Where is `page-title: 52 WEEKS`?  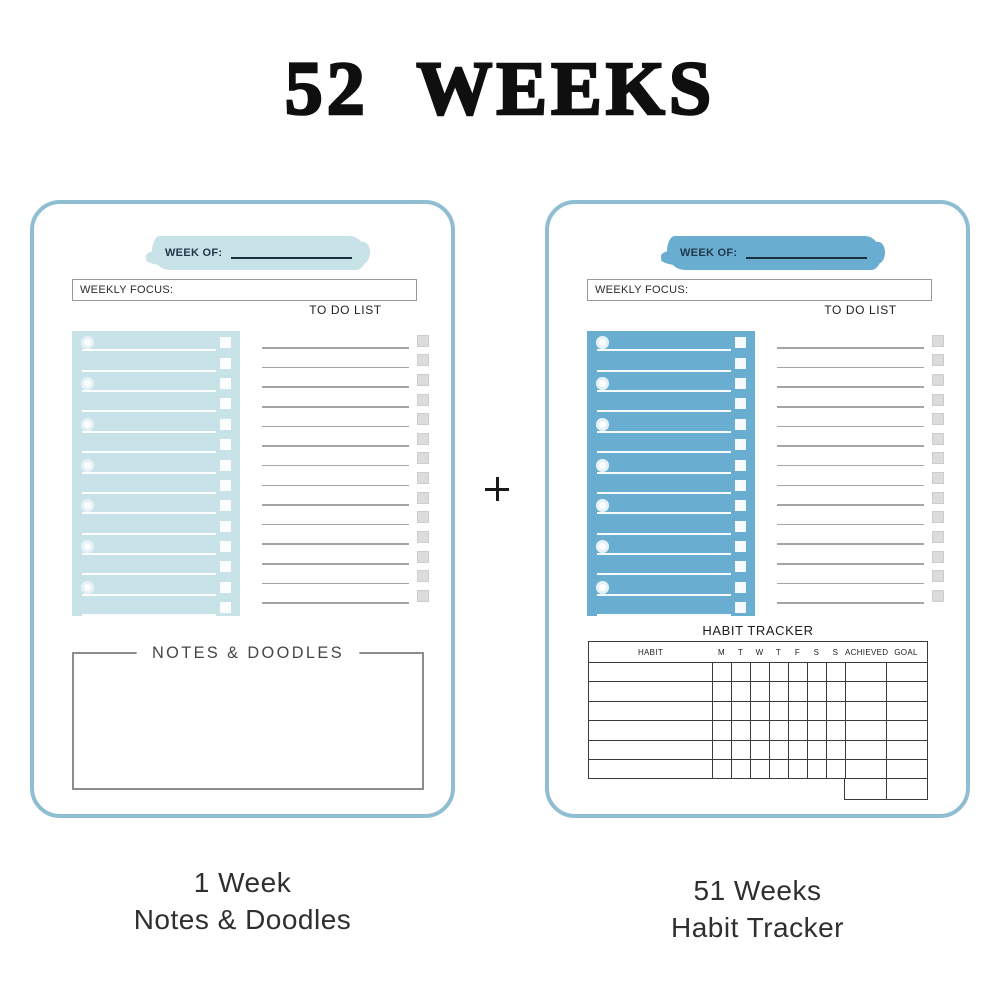
page-title: 52 WEEKS is located at coordinates (499, 89).